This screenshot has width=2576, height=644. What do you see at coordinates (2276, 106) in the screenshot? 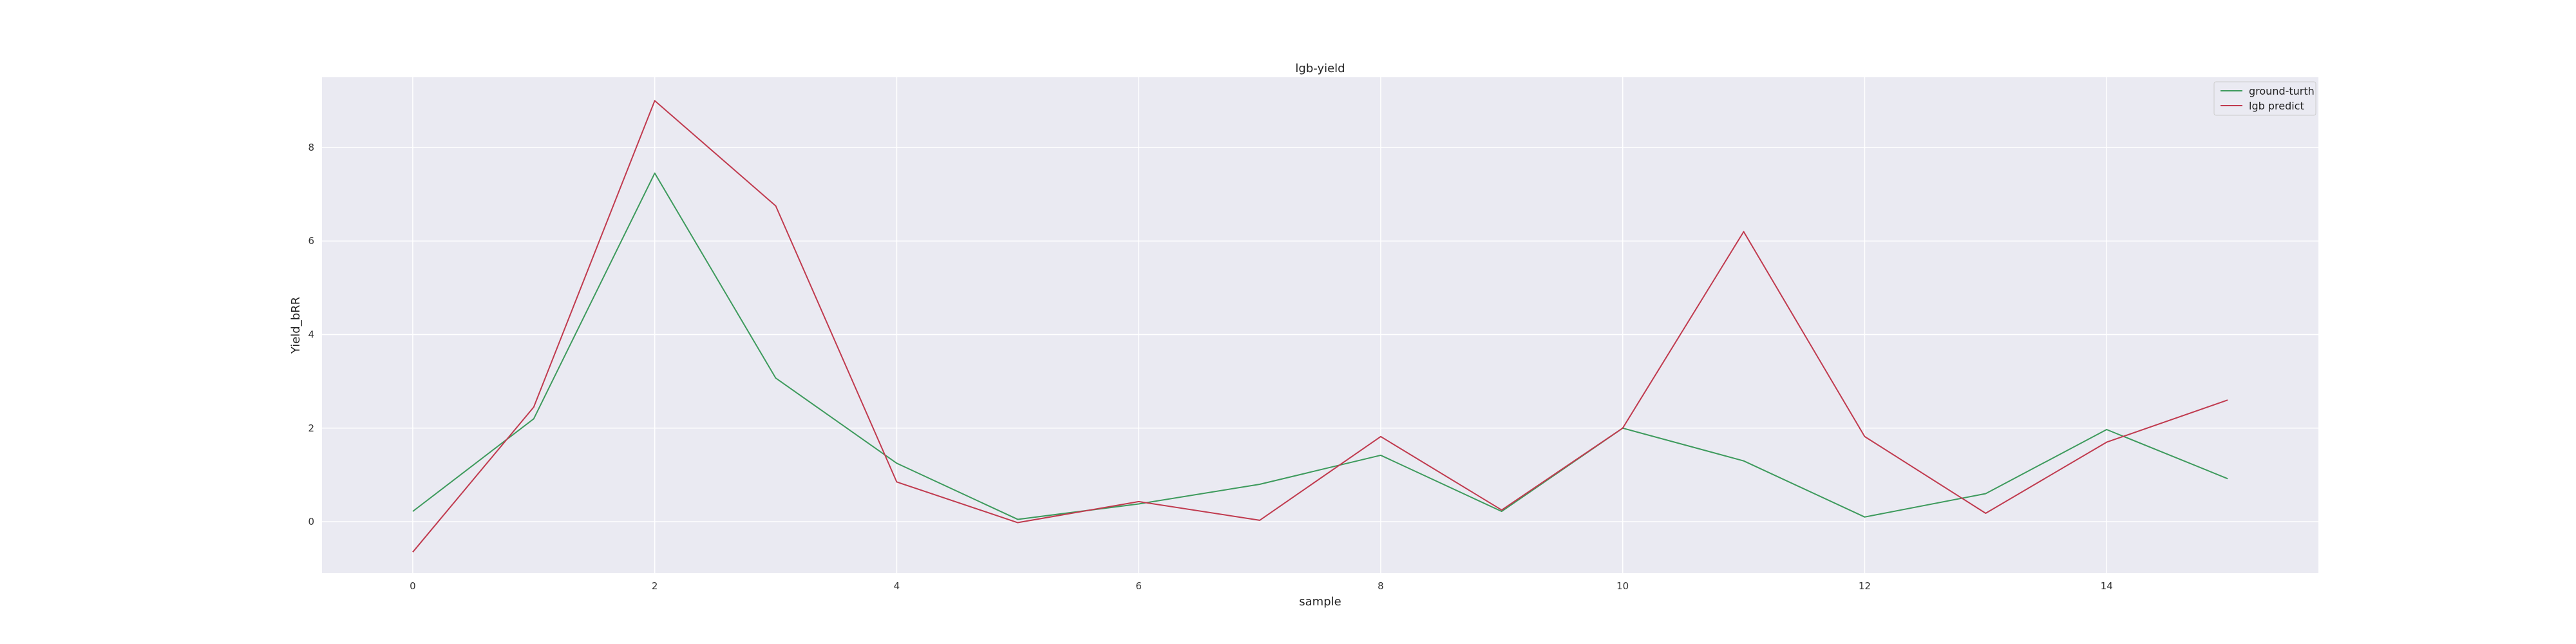
I see `legend-label-lgb-predict: lgb predict` at bounding box center [2276, 106].